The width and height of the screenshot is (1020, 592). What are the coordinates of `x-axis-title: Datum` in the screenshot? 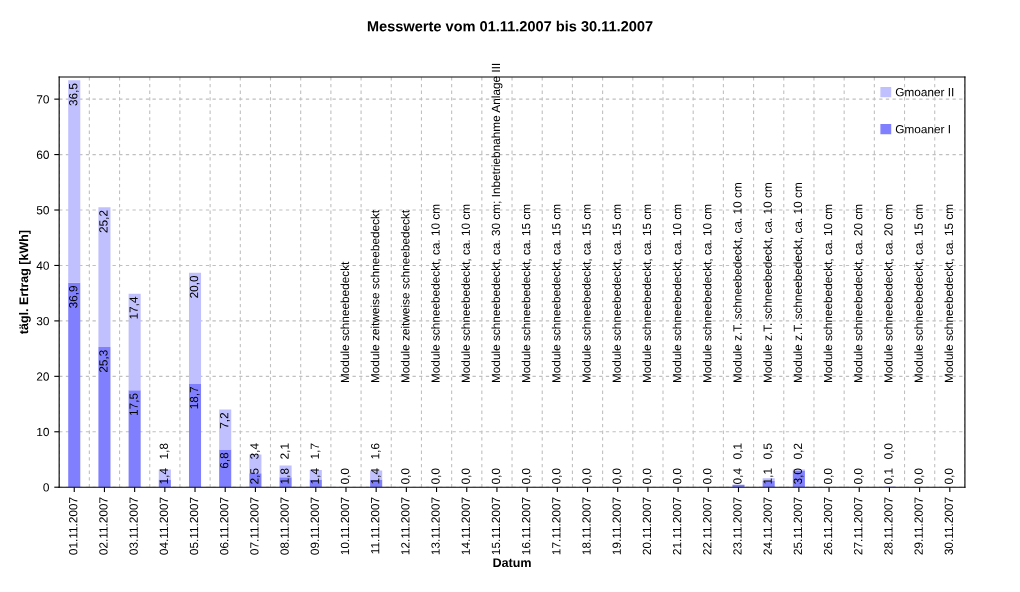 It's located at (512, 563).